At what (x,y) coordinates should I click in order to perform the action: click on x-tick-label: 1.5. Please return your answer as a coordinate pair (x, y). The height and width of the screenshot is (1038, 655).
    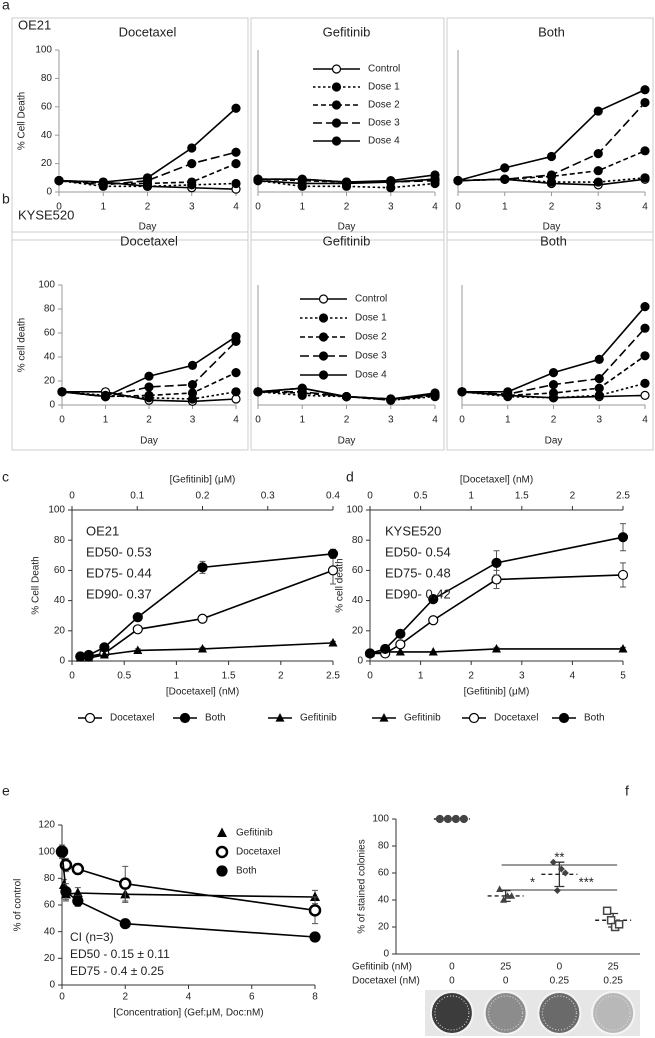
    Looking at the image, I should click on (229, 676).